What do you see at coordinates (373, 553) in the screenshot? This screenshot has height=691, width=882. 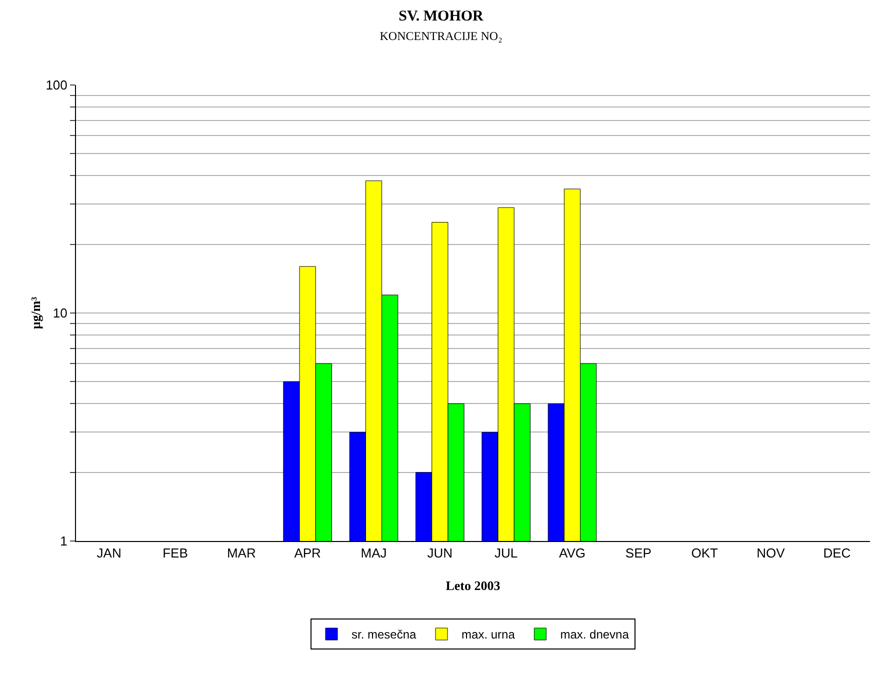 I see `x-tick-label: MAJ` at bounding box center [373, 553].